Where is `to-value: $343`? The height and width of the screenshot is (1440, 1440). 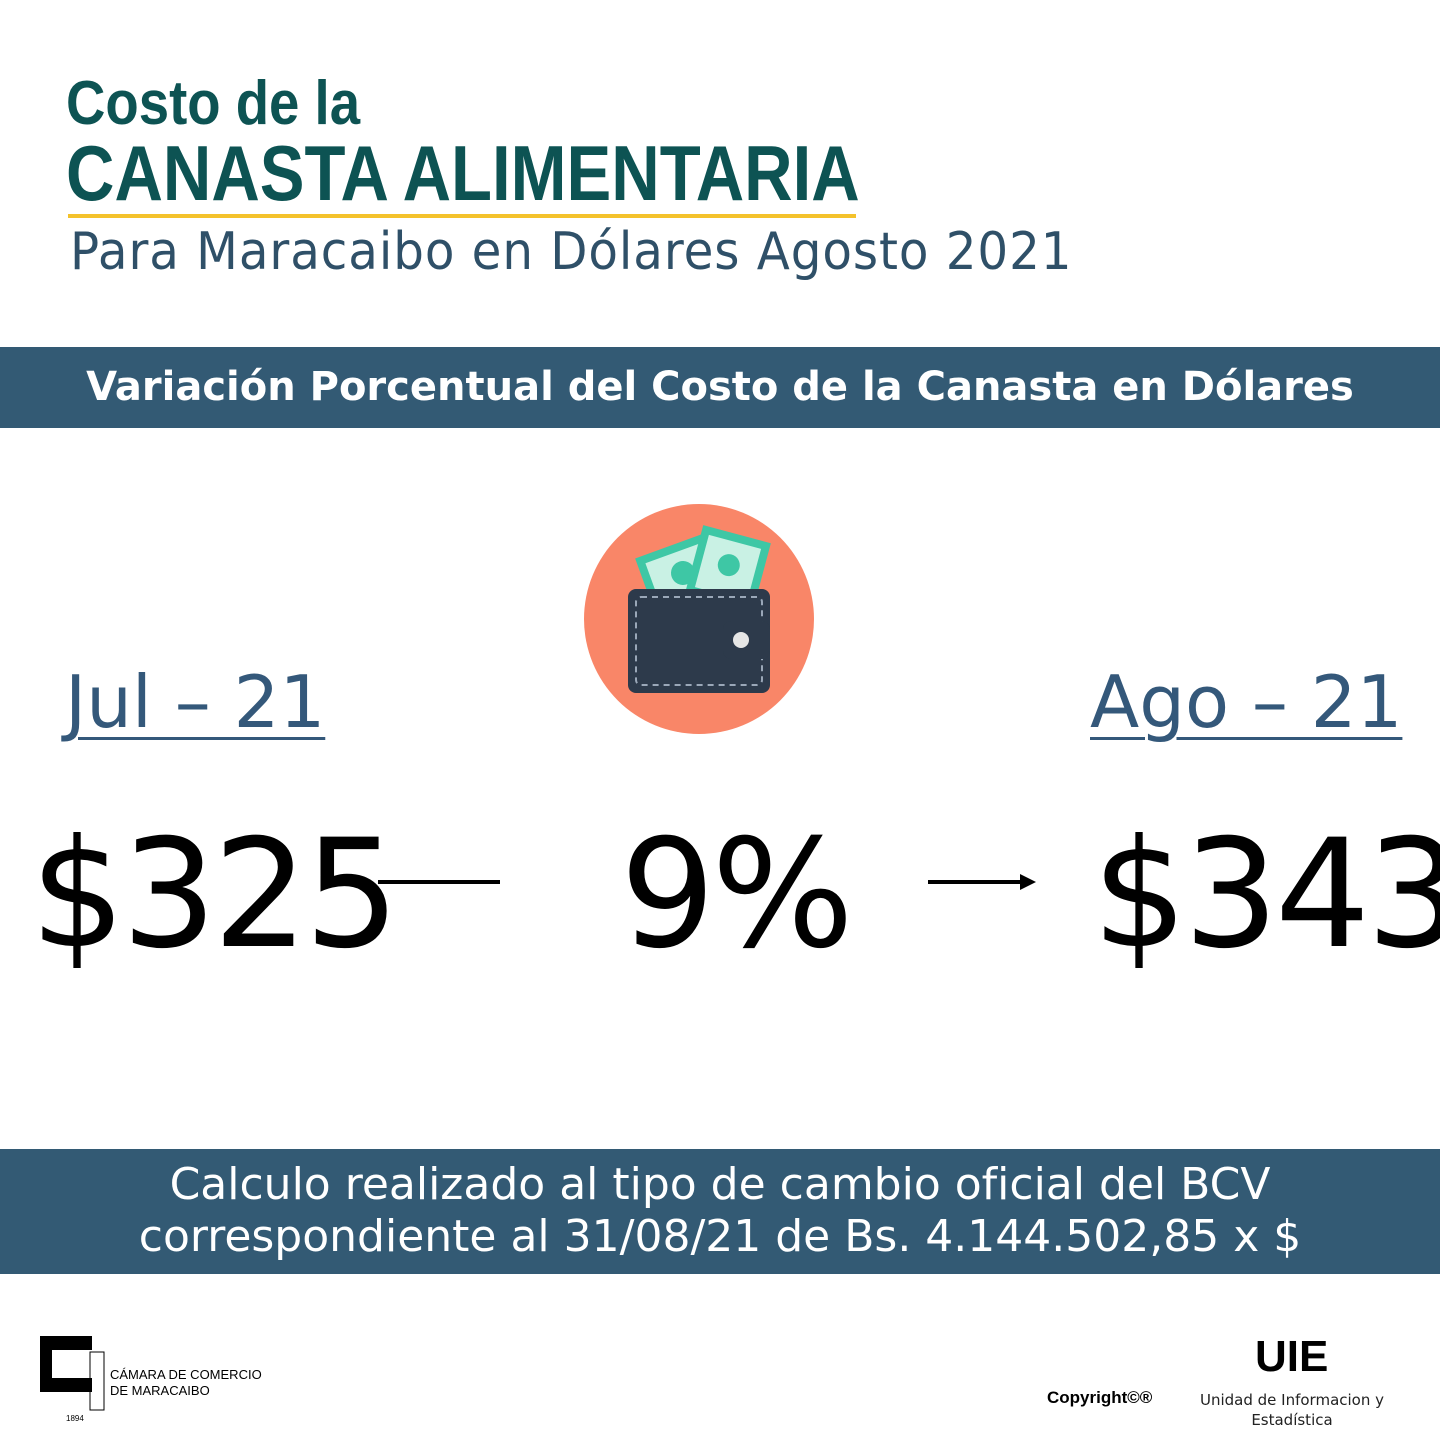
to-value: $343 is located at coordinates (1266, 895).